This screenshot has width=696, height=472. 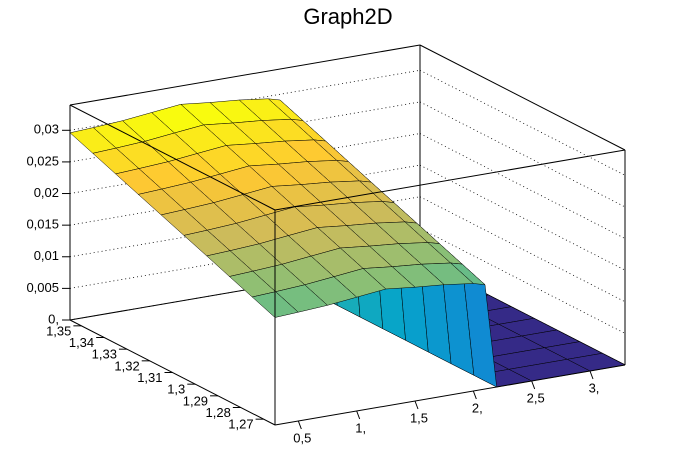 What do you see at coordinates (53, 318) in the screenshot?
I see `z-tick-label: 0,` at bounding box center [53, 318].